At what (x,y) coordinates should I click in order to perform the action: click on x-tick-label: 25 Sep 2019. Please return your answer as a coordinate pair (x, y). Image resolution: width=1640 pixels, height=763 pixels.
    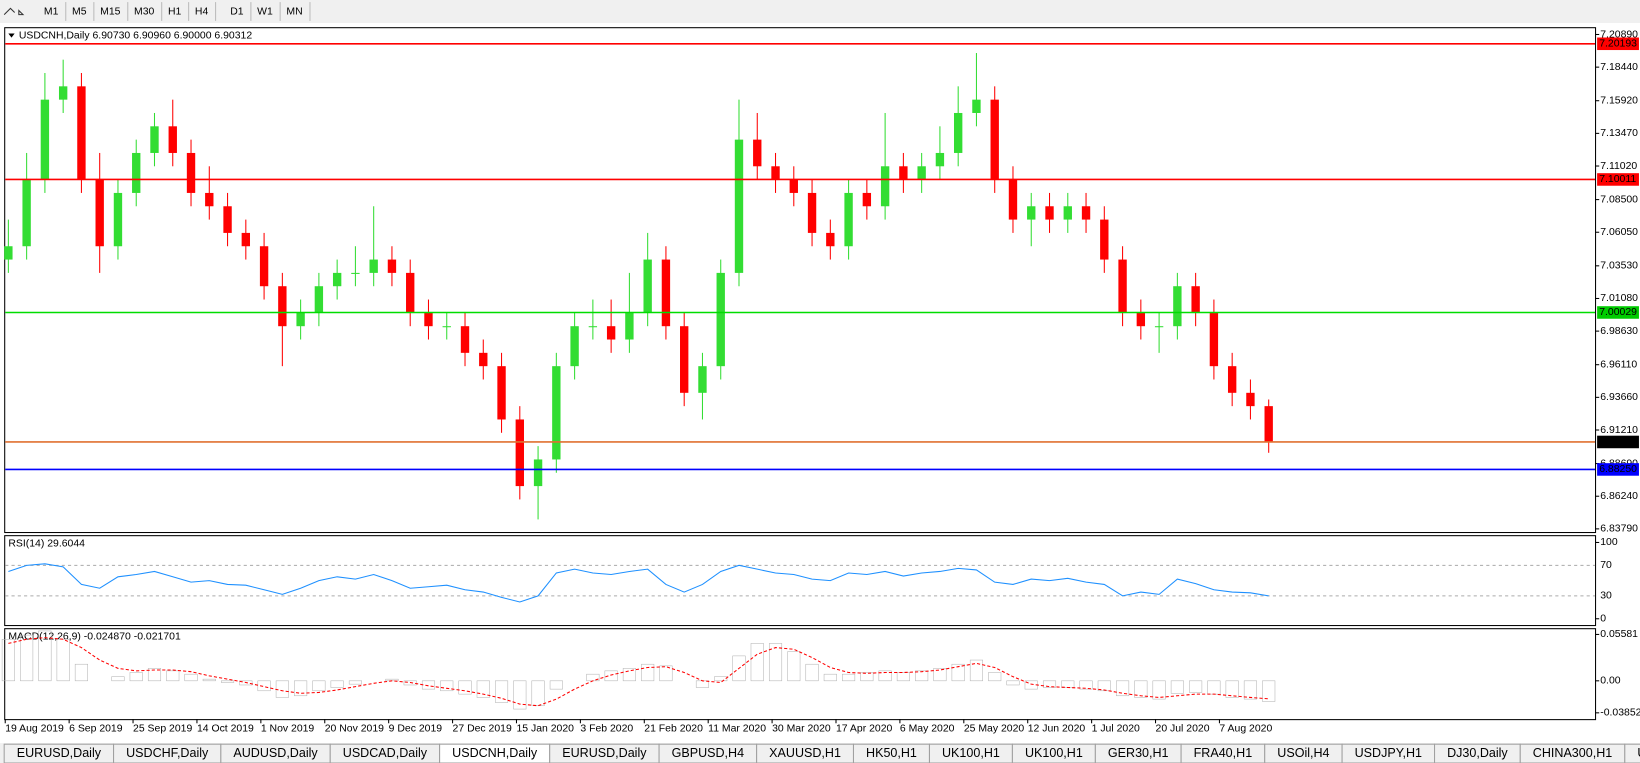
    Looking at the image, I should click on (162, 728).